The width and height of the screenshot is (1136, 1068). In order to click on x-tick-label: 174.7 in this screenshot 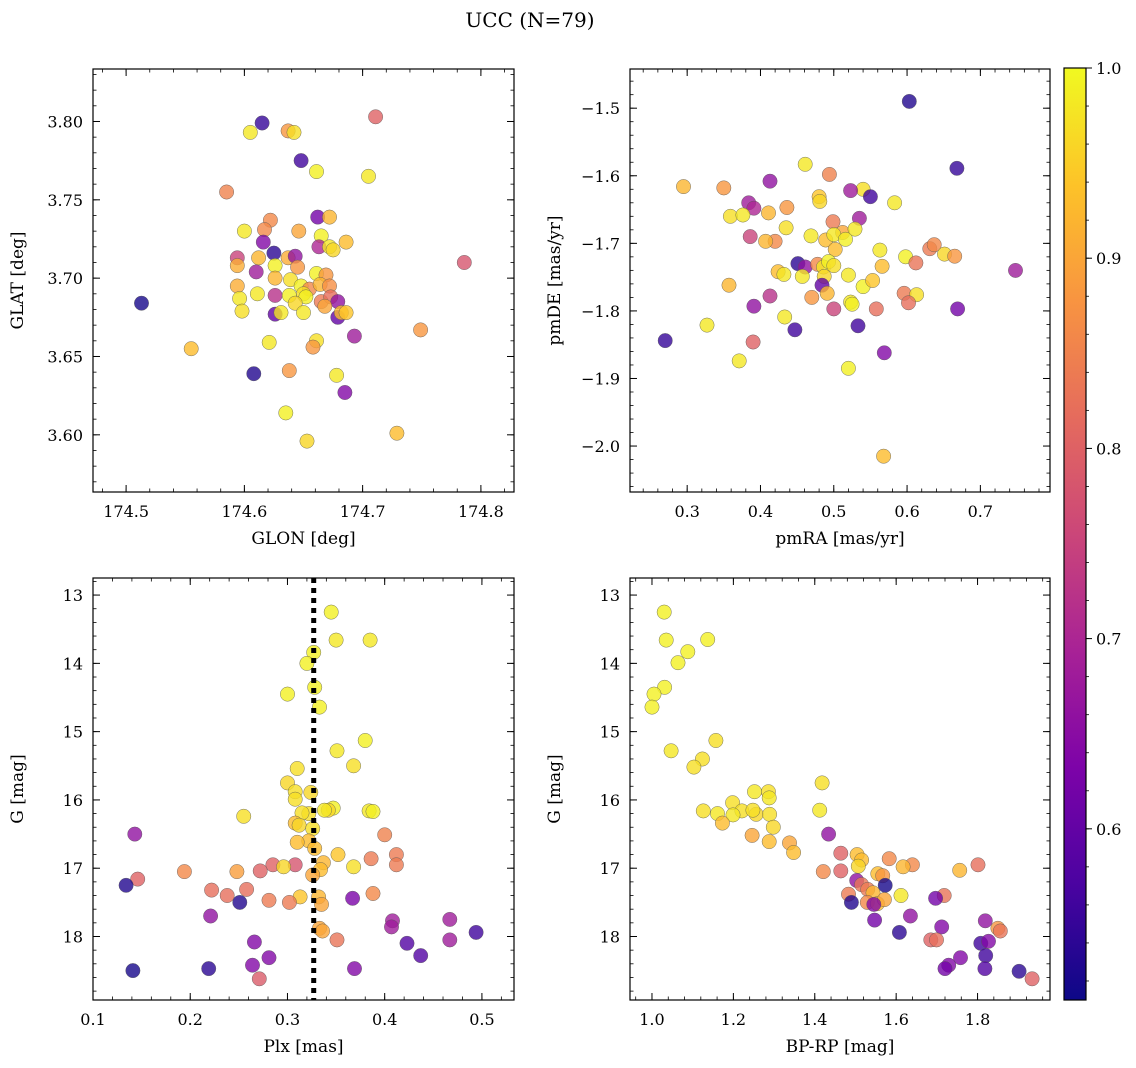, I will do `click(363, 511)`.